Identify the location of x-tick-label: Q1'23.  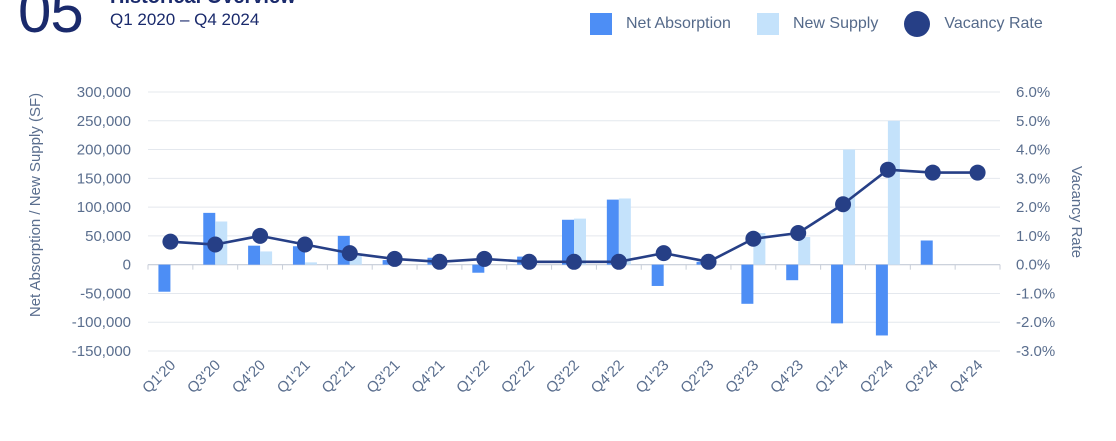
(653, 377).